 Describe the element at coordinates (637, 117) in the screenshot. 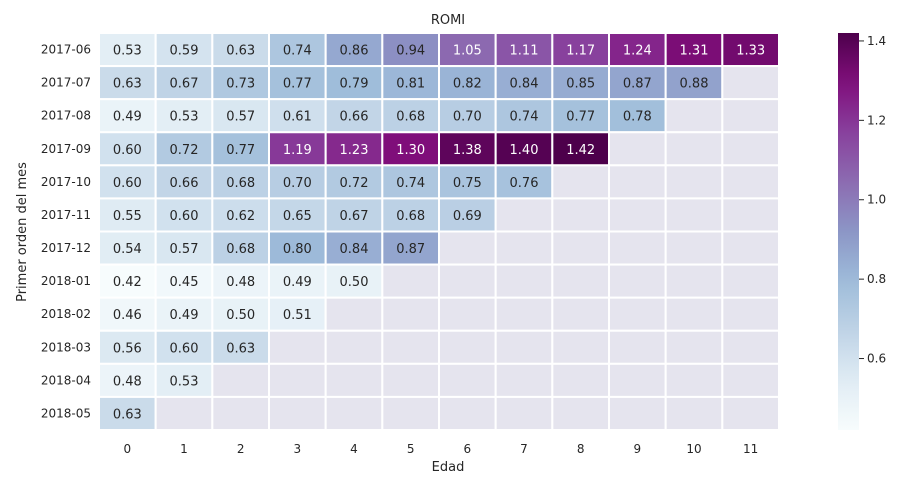

I see `cell-value-label: 0.78` at that location.